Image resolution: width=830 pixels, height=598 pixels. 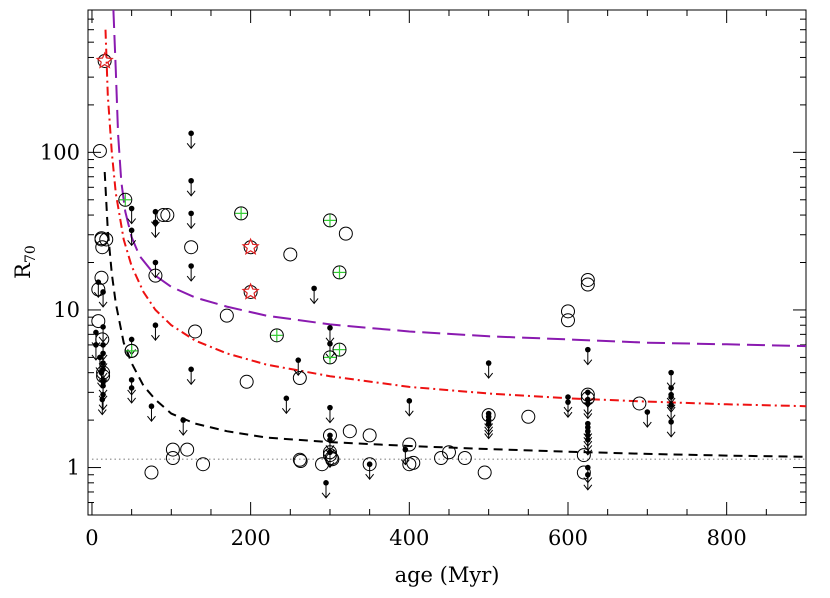 What do you see at coordinates (447, 575) in the screenshot?
I see `x-axis-label: age (Myr)` at bounding box center [447, 575].